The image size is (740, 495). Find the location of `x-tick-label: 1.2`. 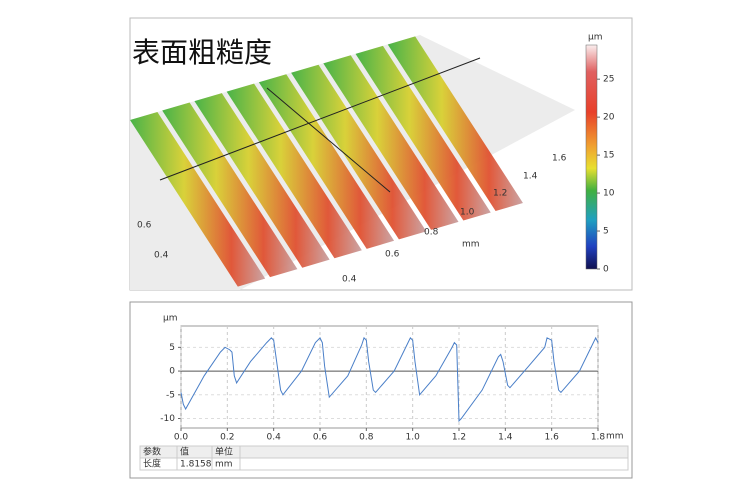

x-tick-label: 1.2 is located at coordinates (459, 438).